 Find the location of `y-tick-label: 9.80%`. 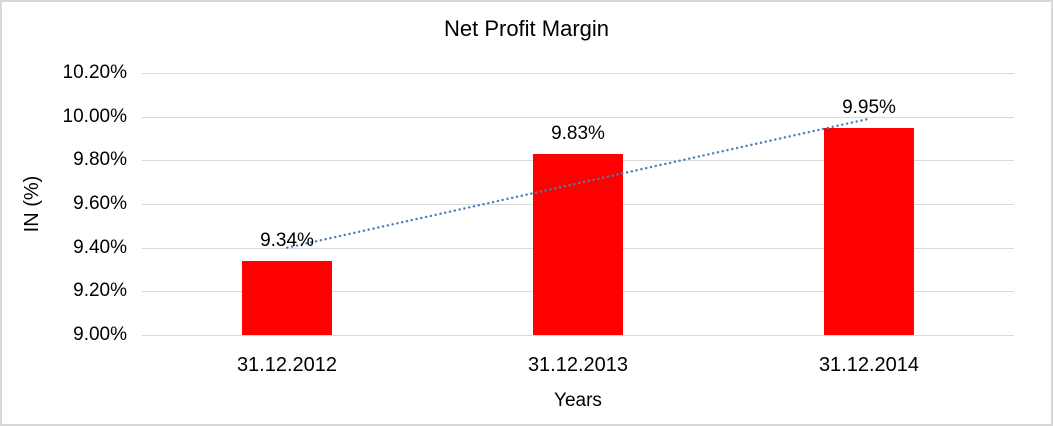

y-tick-label: 9.80% is located at coordinates (100, 159).